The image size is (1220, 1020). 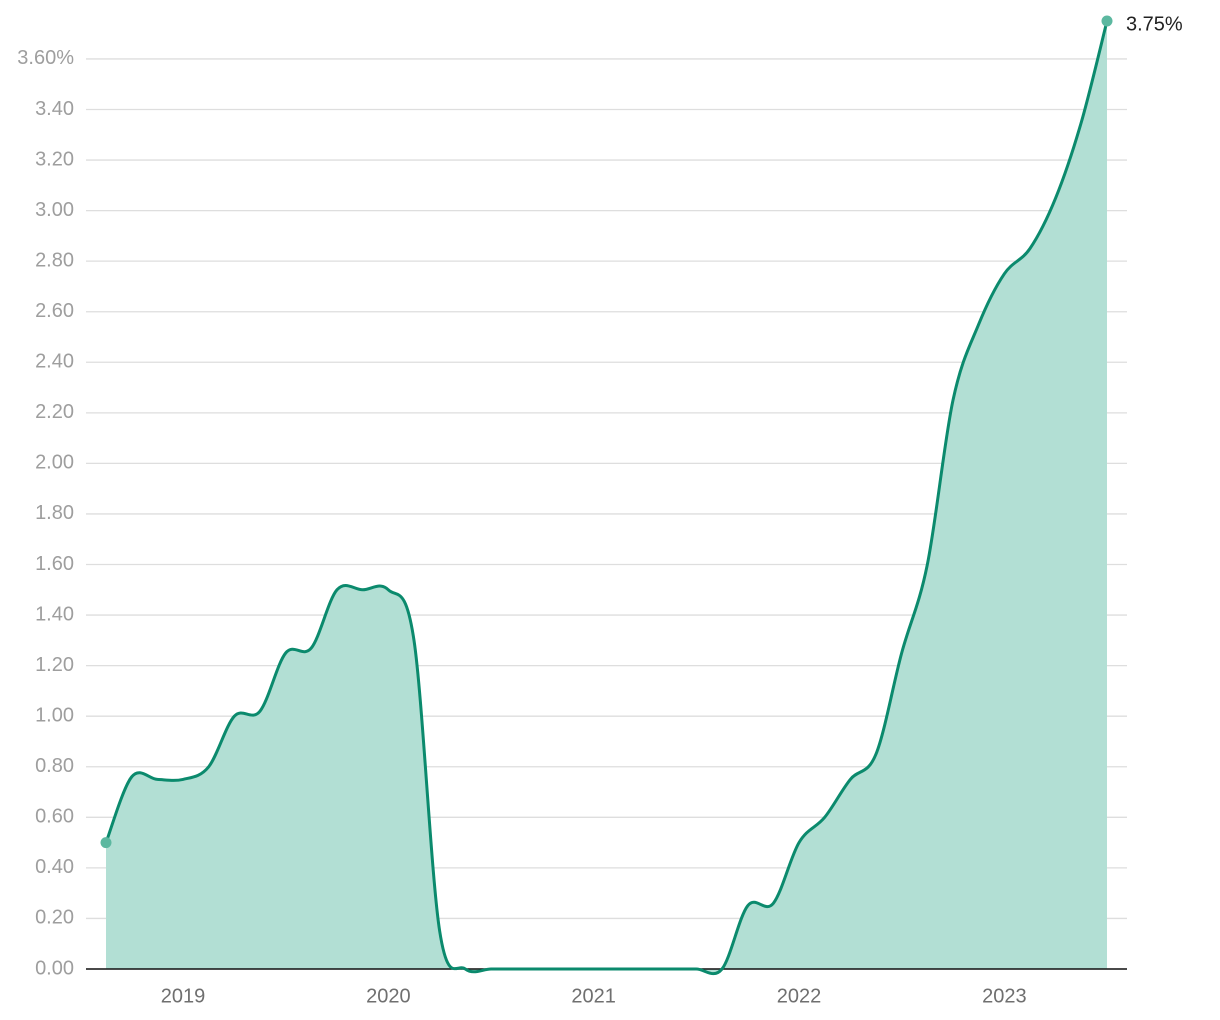 What do you see at coordinates (45, 58) in the screenshot?
I see `y-tick-label: 3.60%` at bounding box center [45, 58].